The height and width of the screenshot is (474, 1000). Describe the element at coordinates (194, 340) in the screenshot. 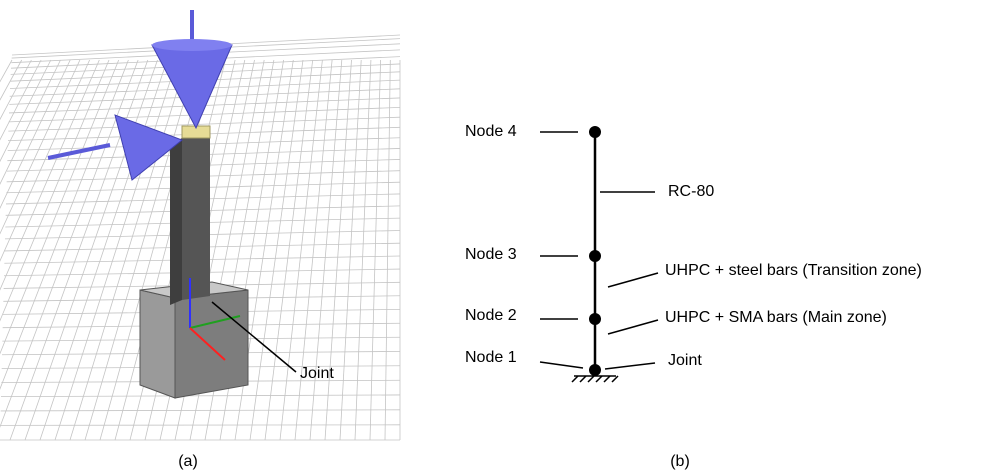

I see `pedestal` at that location.